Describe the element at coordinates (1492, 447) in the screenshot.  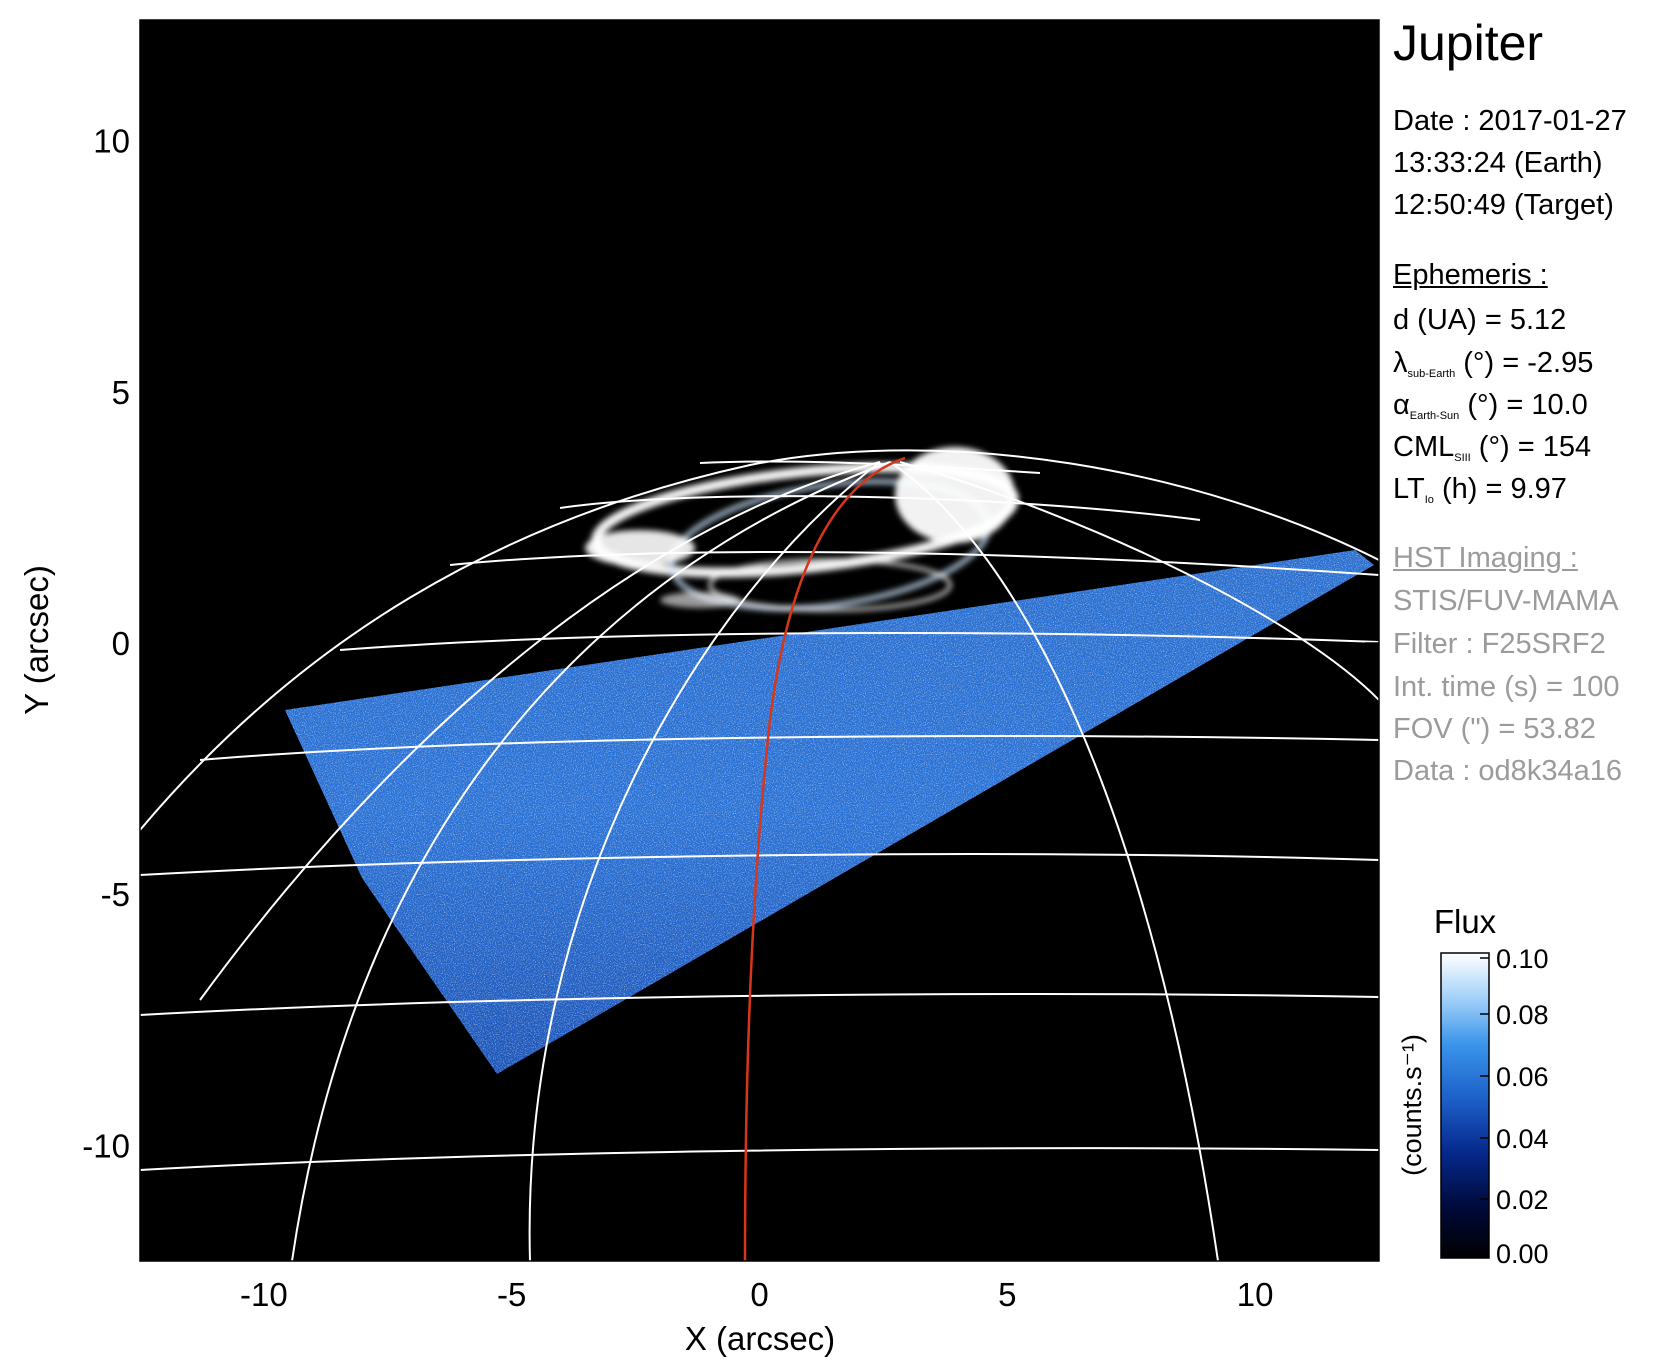
I see `central-meridian-longitude: CMLSIII (°) = 154` at that location.